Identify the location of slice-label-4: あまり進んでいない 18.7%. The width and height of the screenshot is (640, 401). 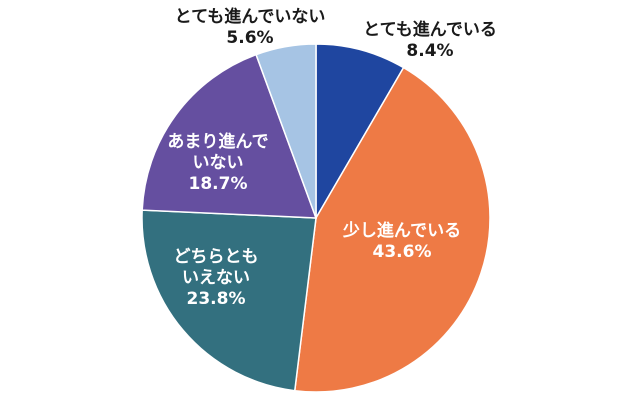
(217, 163).